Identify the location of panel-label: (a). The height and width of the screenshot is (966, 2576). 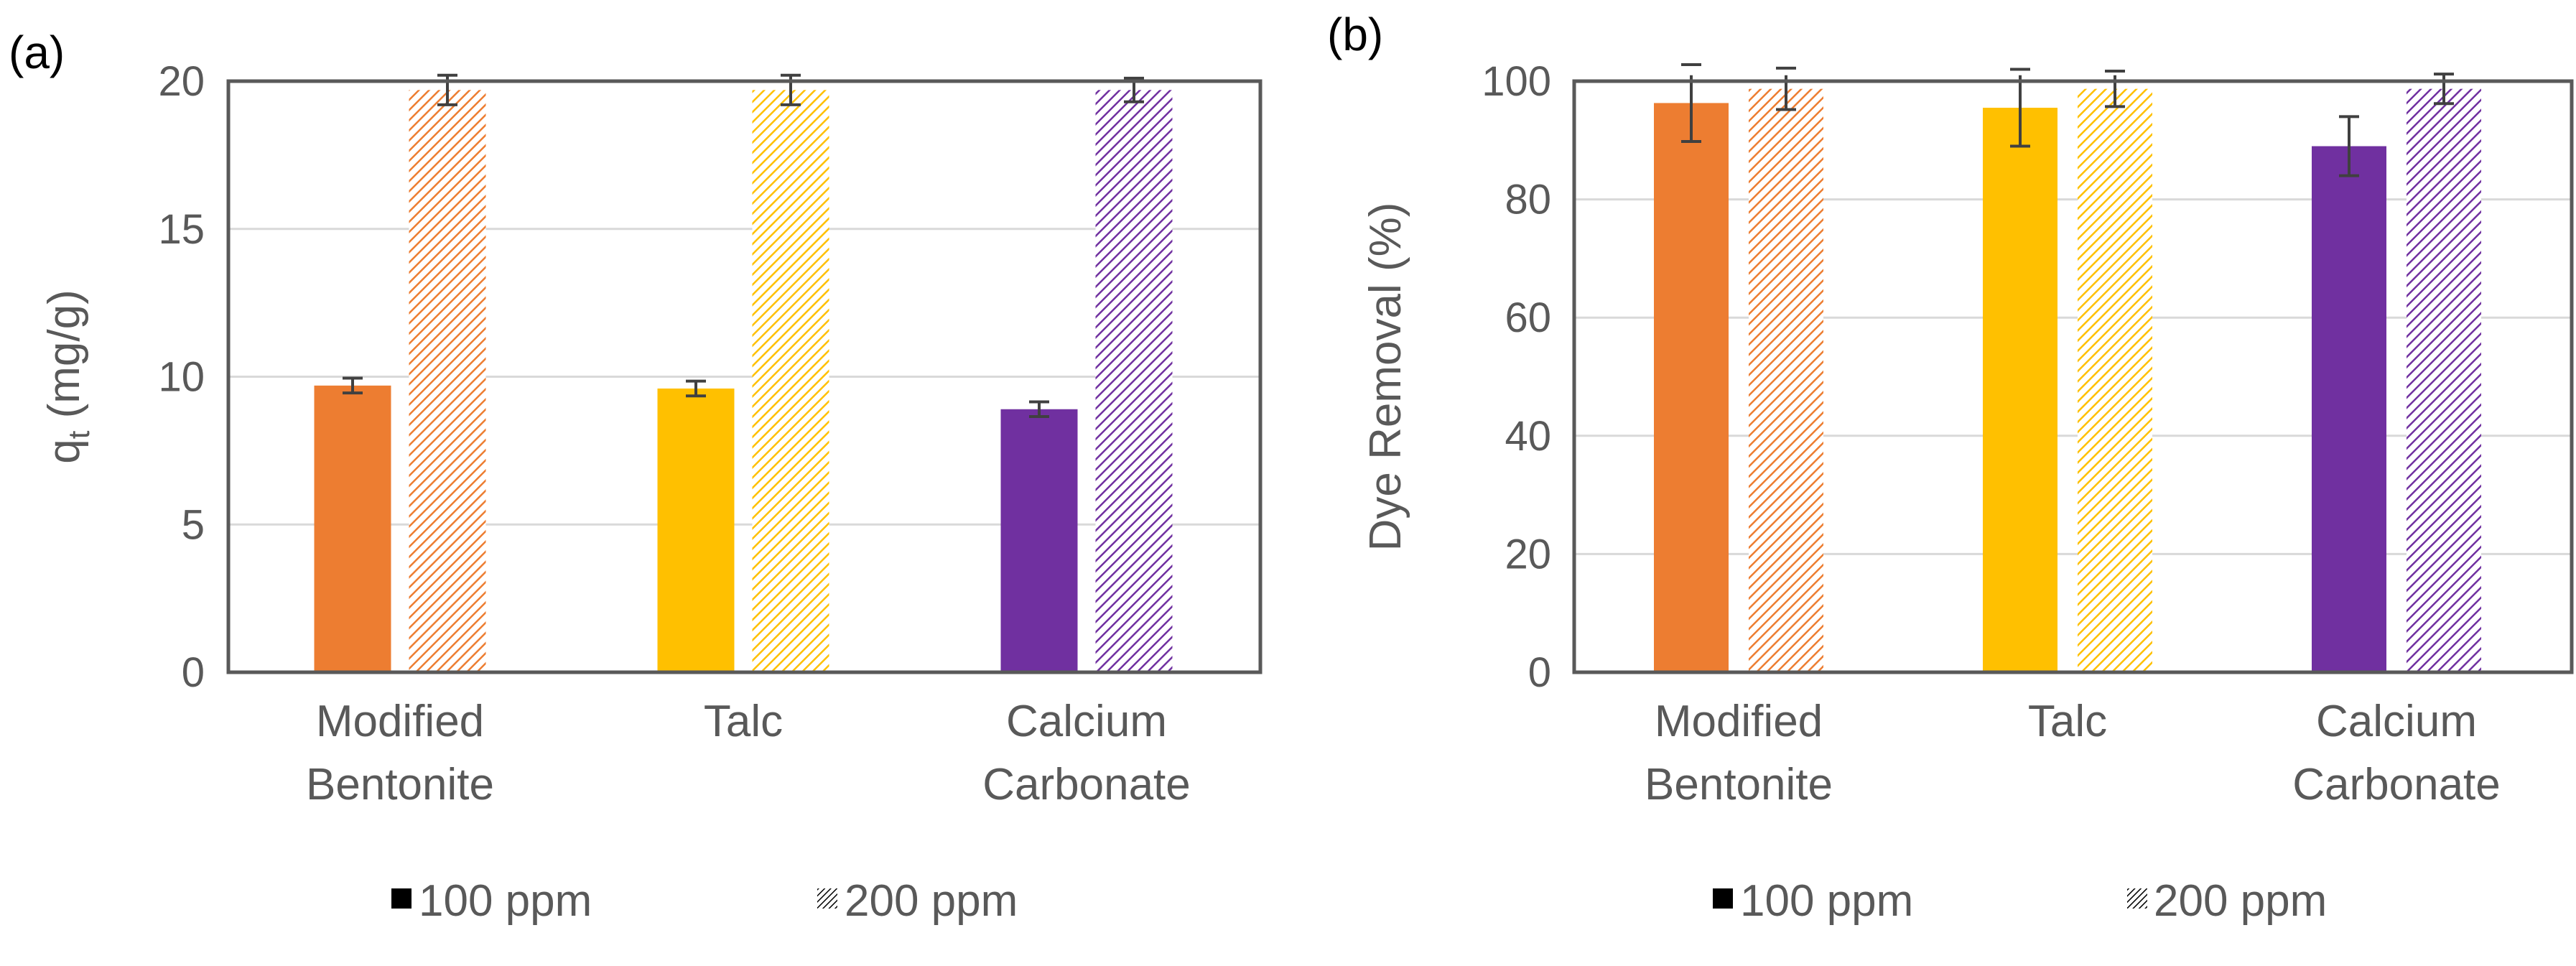
(37, 53).